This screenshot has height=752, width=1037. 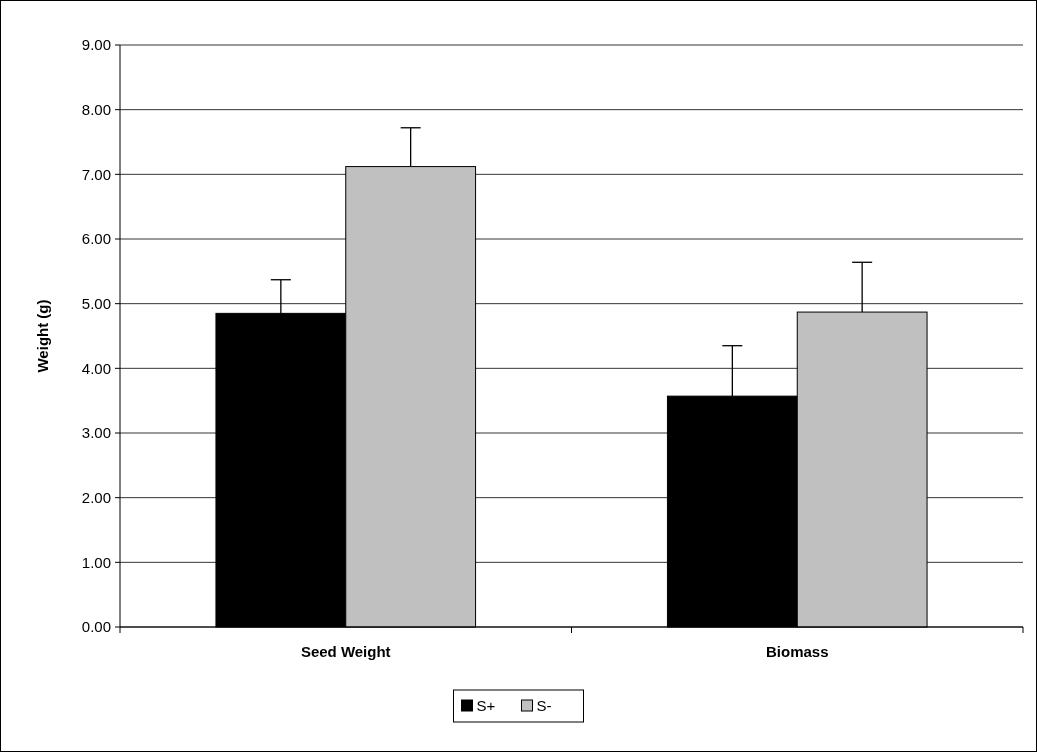 What do you see at coordinates (96, 109) in the screenshot?
I see `y-tick-label: 8.00` at bounding box center [96, 109].